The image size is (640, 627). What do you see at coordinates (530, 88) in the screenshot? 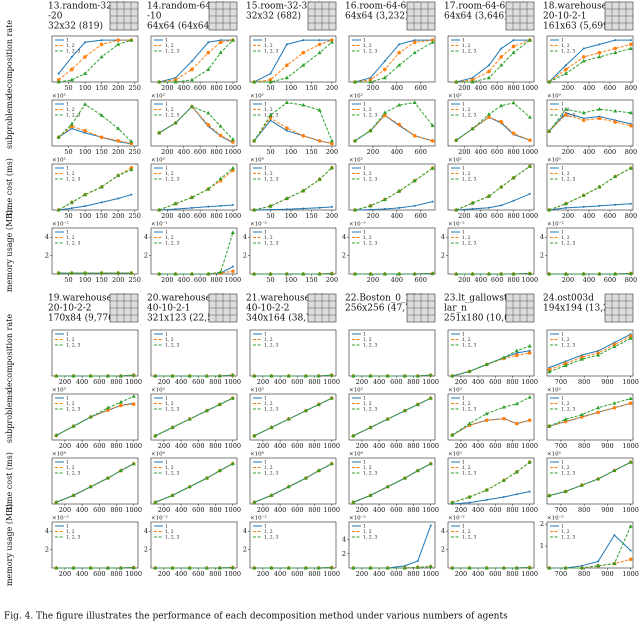
I see `x-tick-label: 1000` at bounding box center [530, 88].